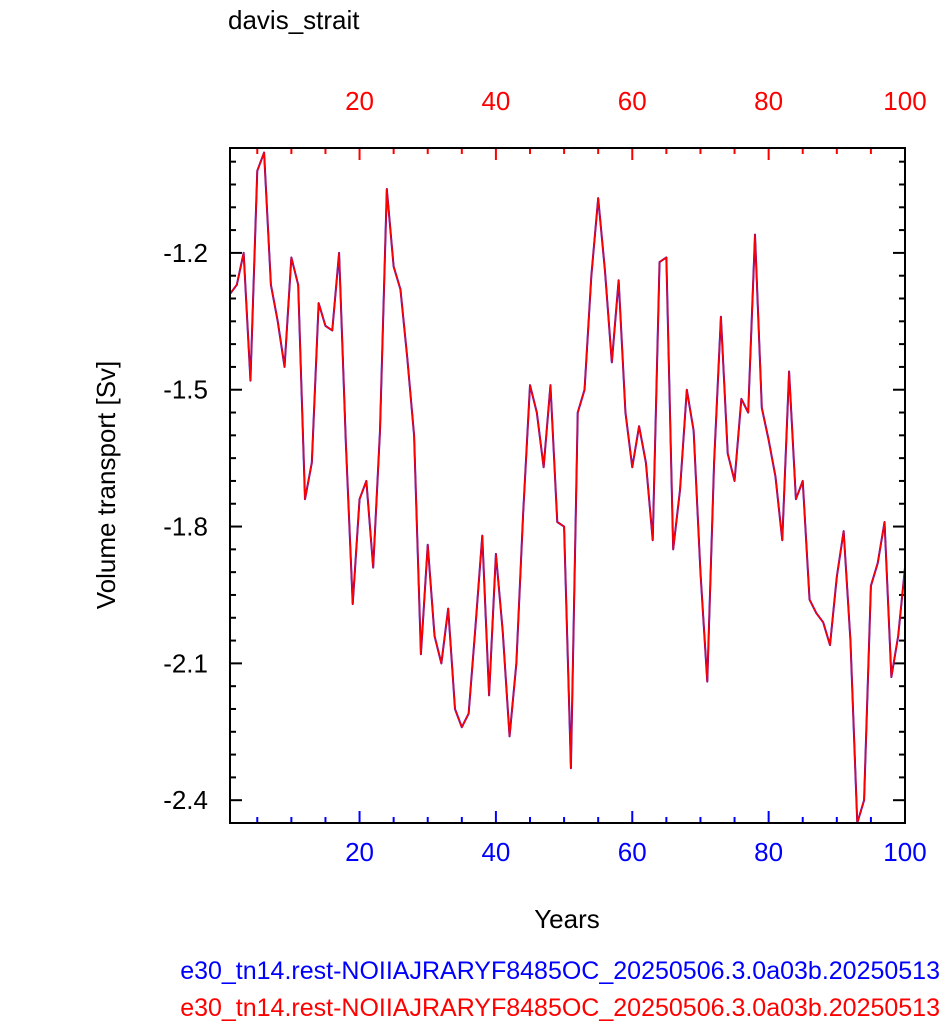 The image size is (944, 1035). Describe the element at coordinates (106, 485) in the screenshot. I see `y-axis-label: Volume transport [Sv]` at that location.